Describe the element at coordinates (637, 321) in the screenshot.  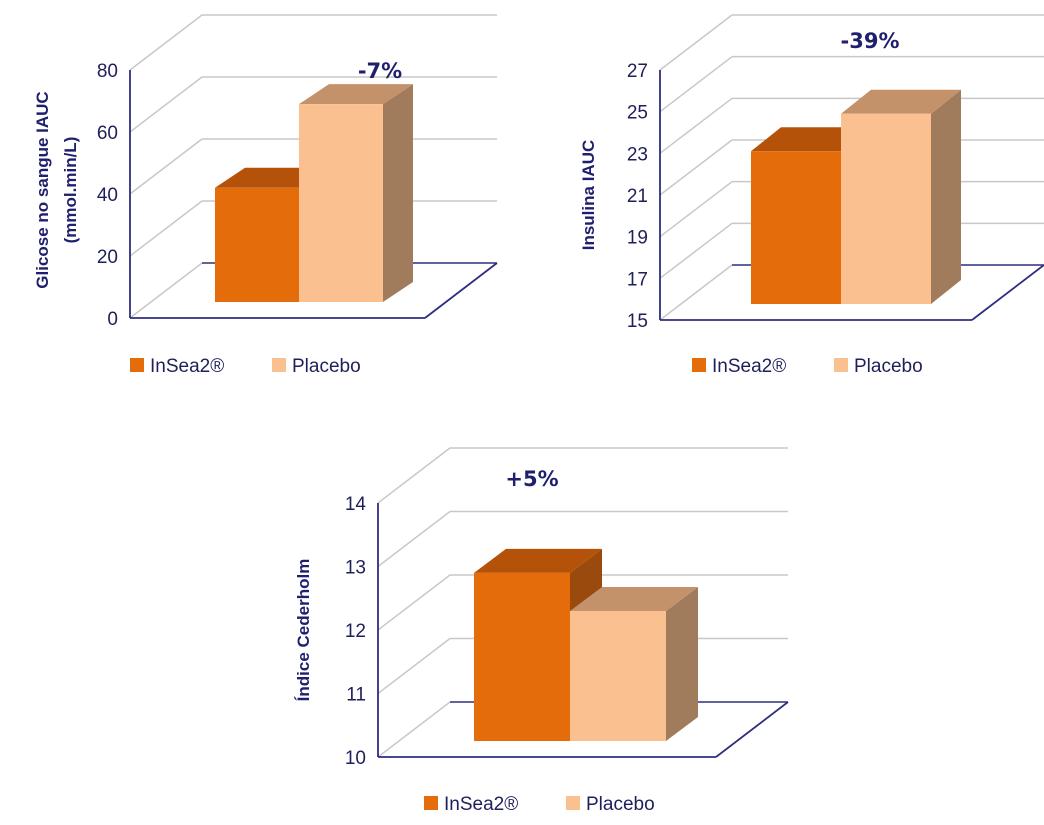
I see `y-tick-label: 15` at that location.